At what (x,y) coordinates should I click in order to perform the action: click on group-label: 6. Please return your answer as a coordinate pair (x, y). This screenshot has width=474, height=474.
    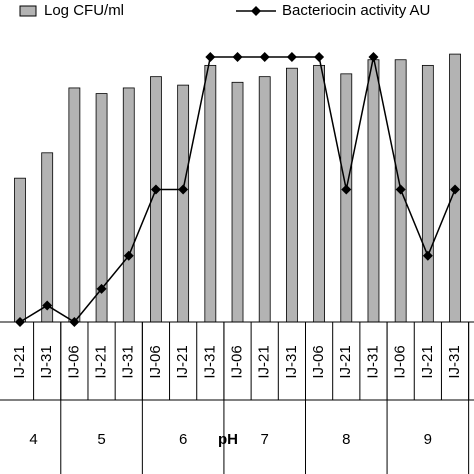
    Looking at the image, I should click on (183, 439).